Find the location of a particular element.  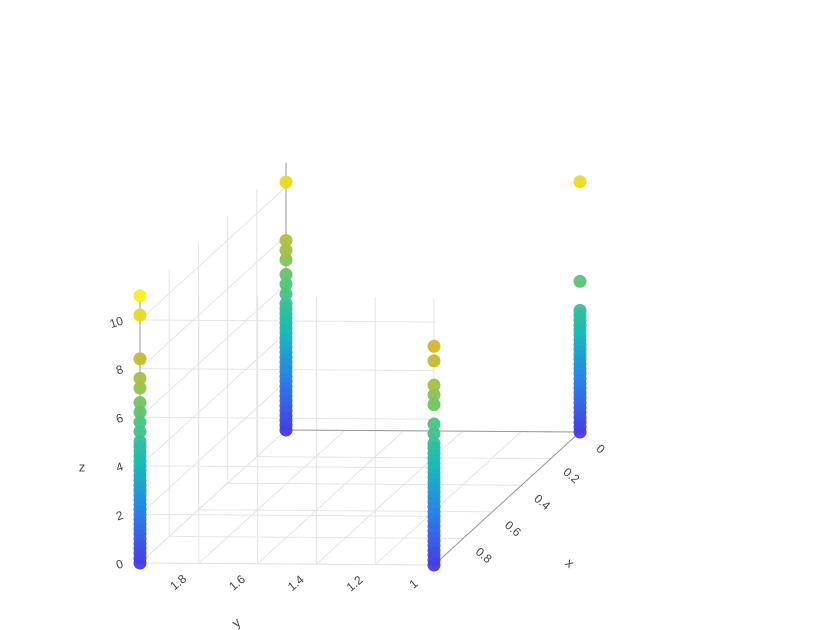

x-tick-label: 0.2 is located at coordinates (571, 476).